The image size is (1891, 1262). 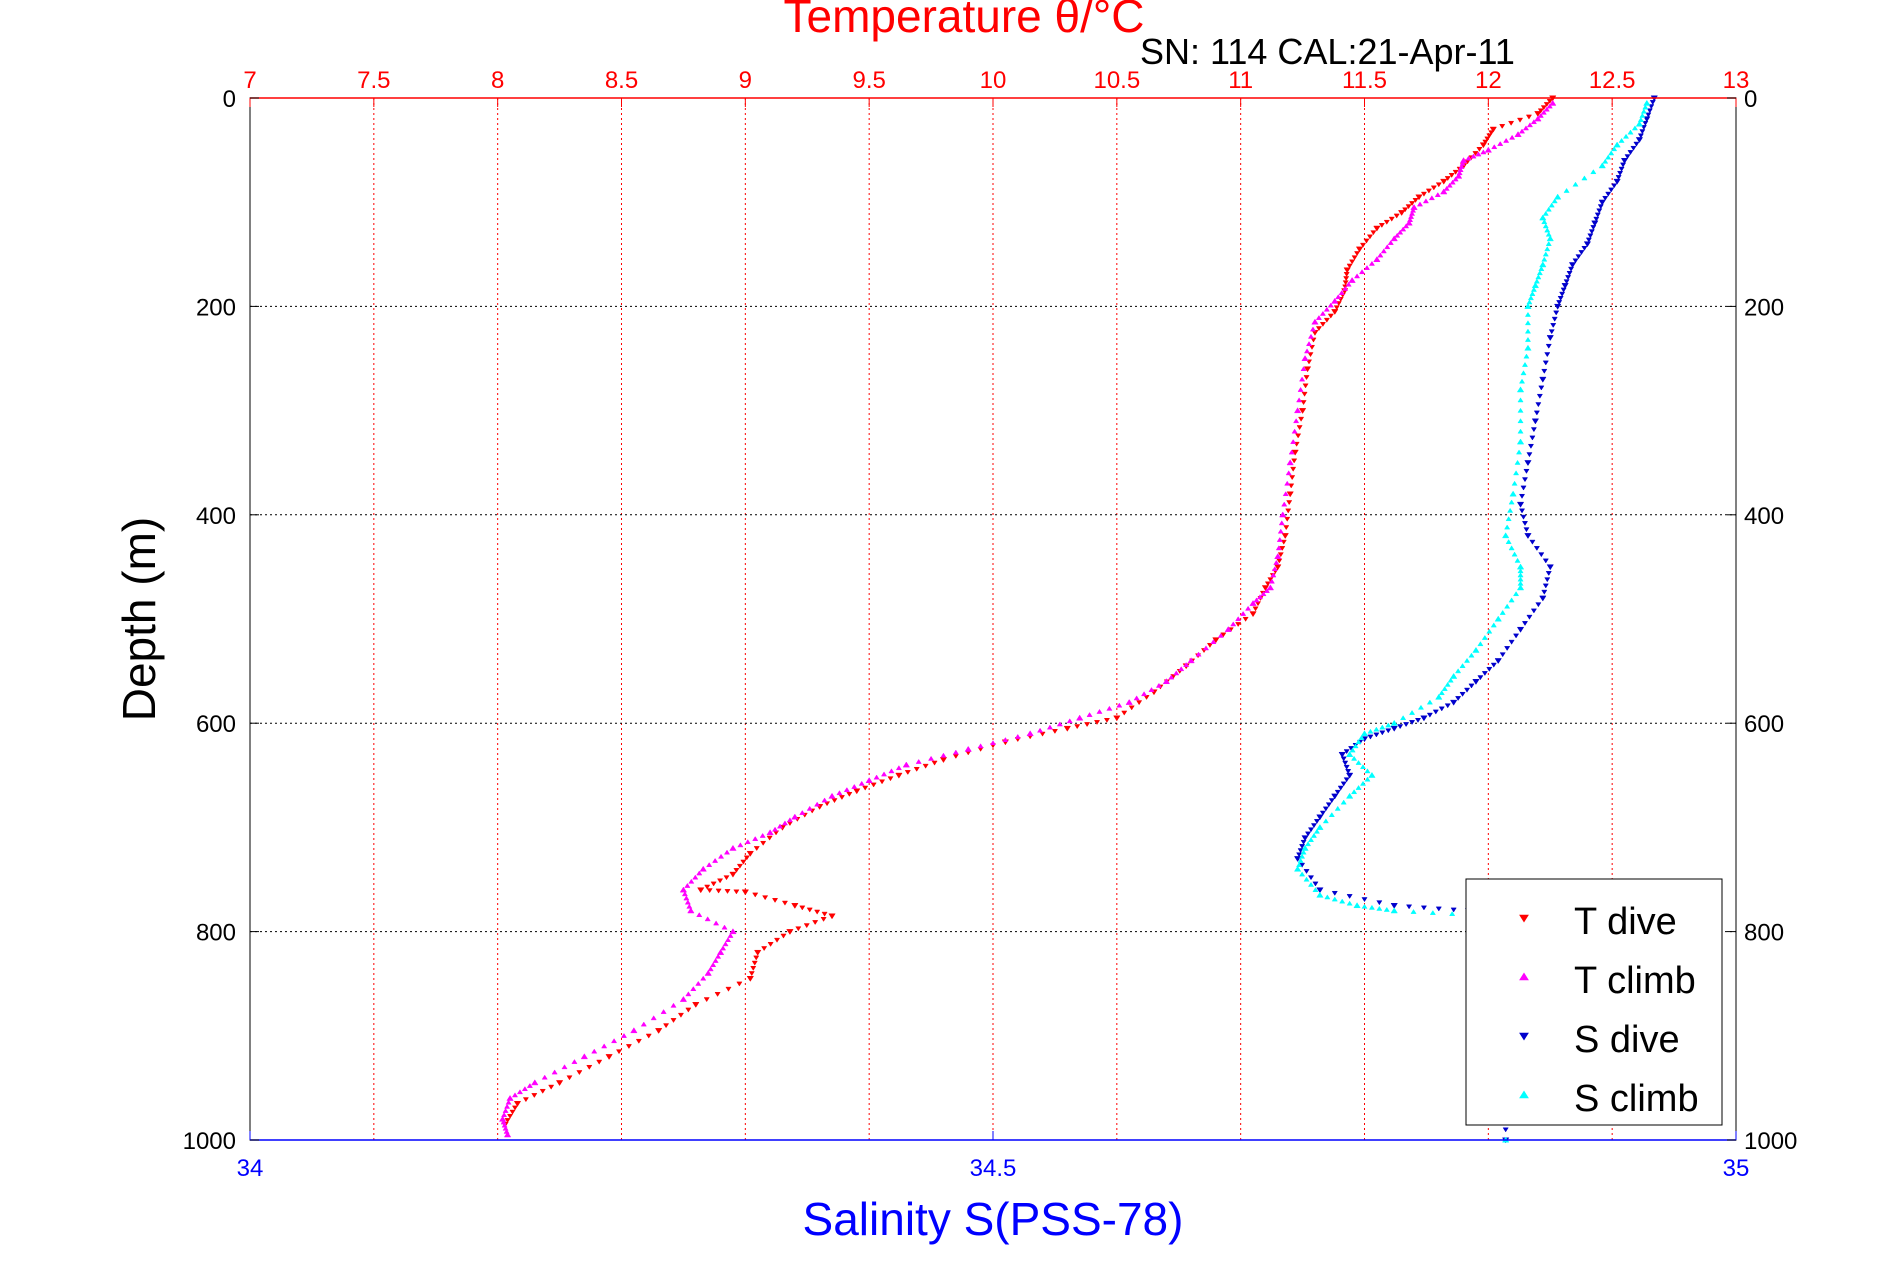 What do you see at coordinates (1636, 1099) in the screenshot?
I see `legend-label: S climb` at bounding box center [1636, 1099].